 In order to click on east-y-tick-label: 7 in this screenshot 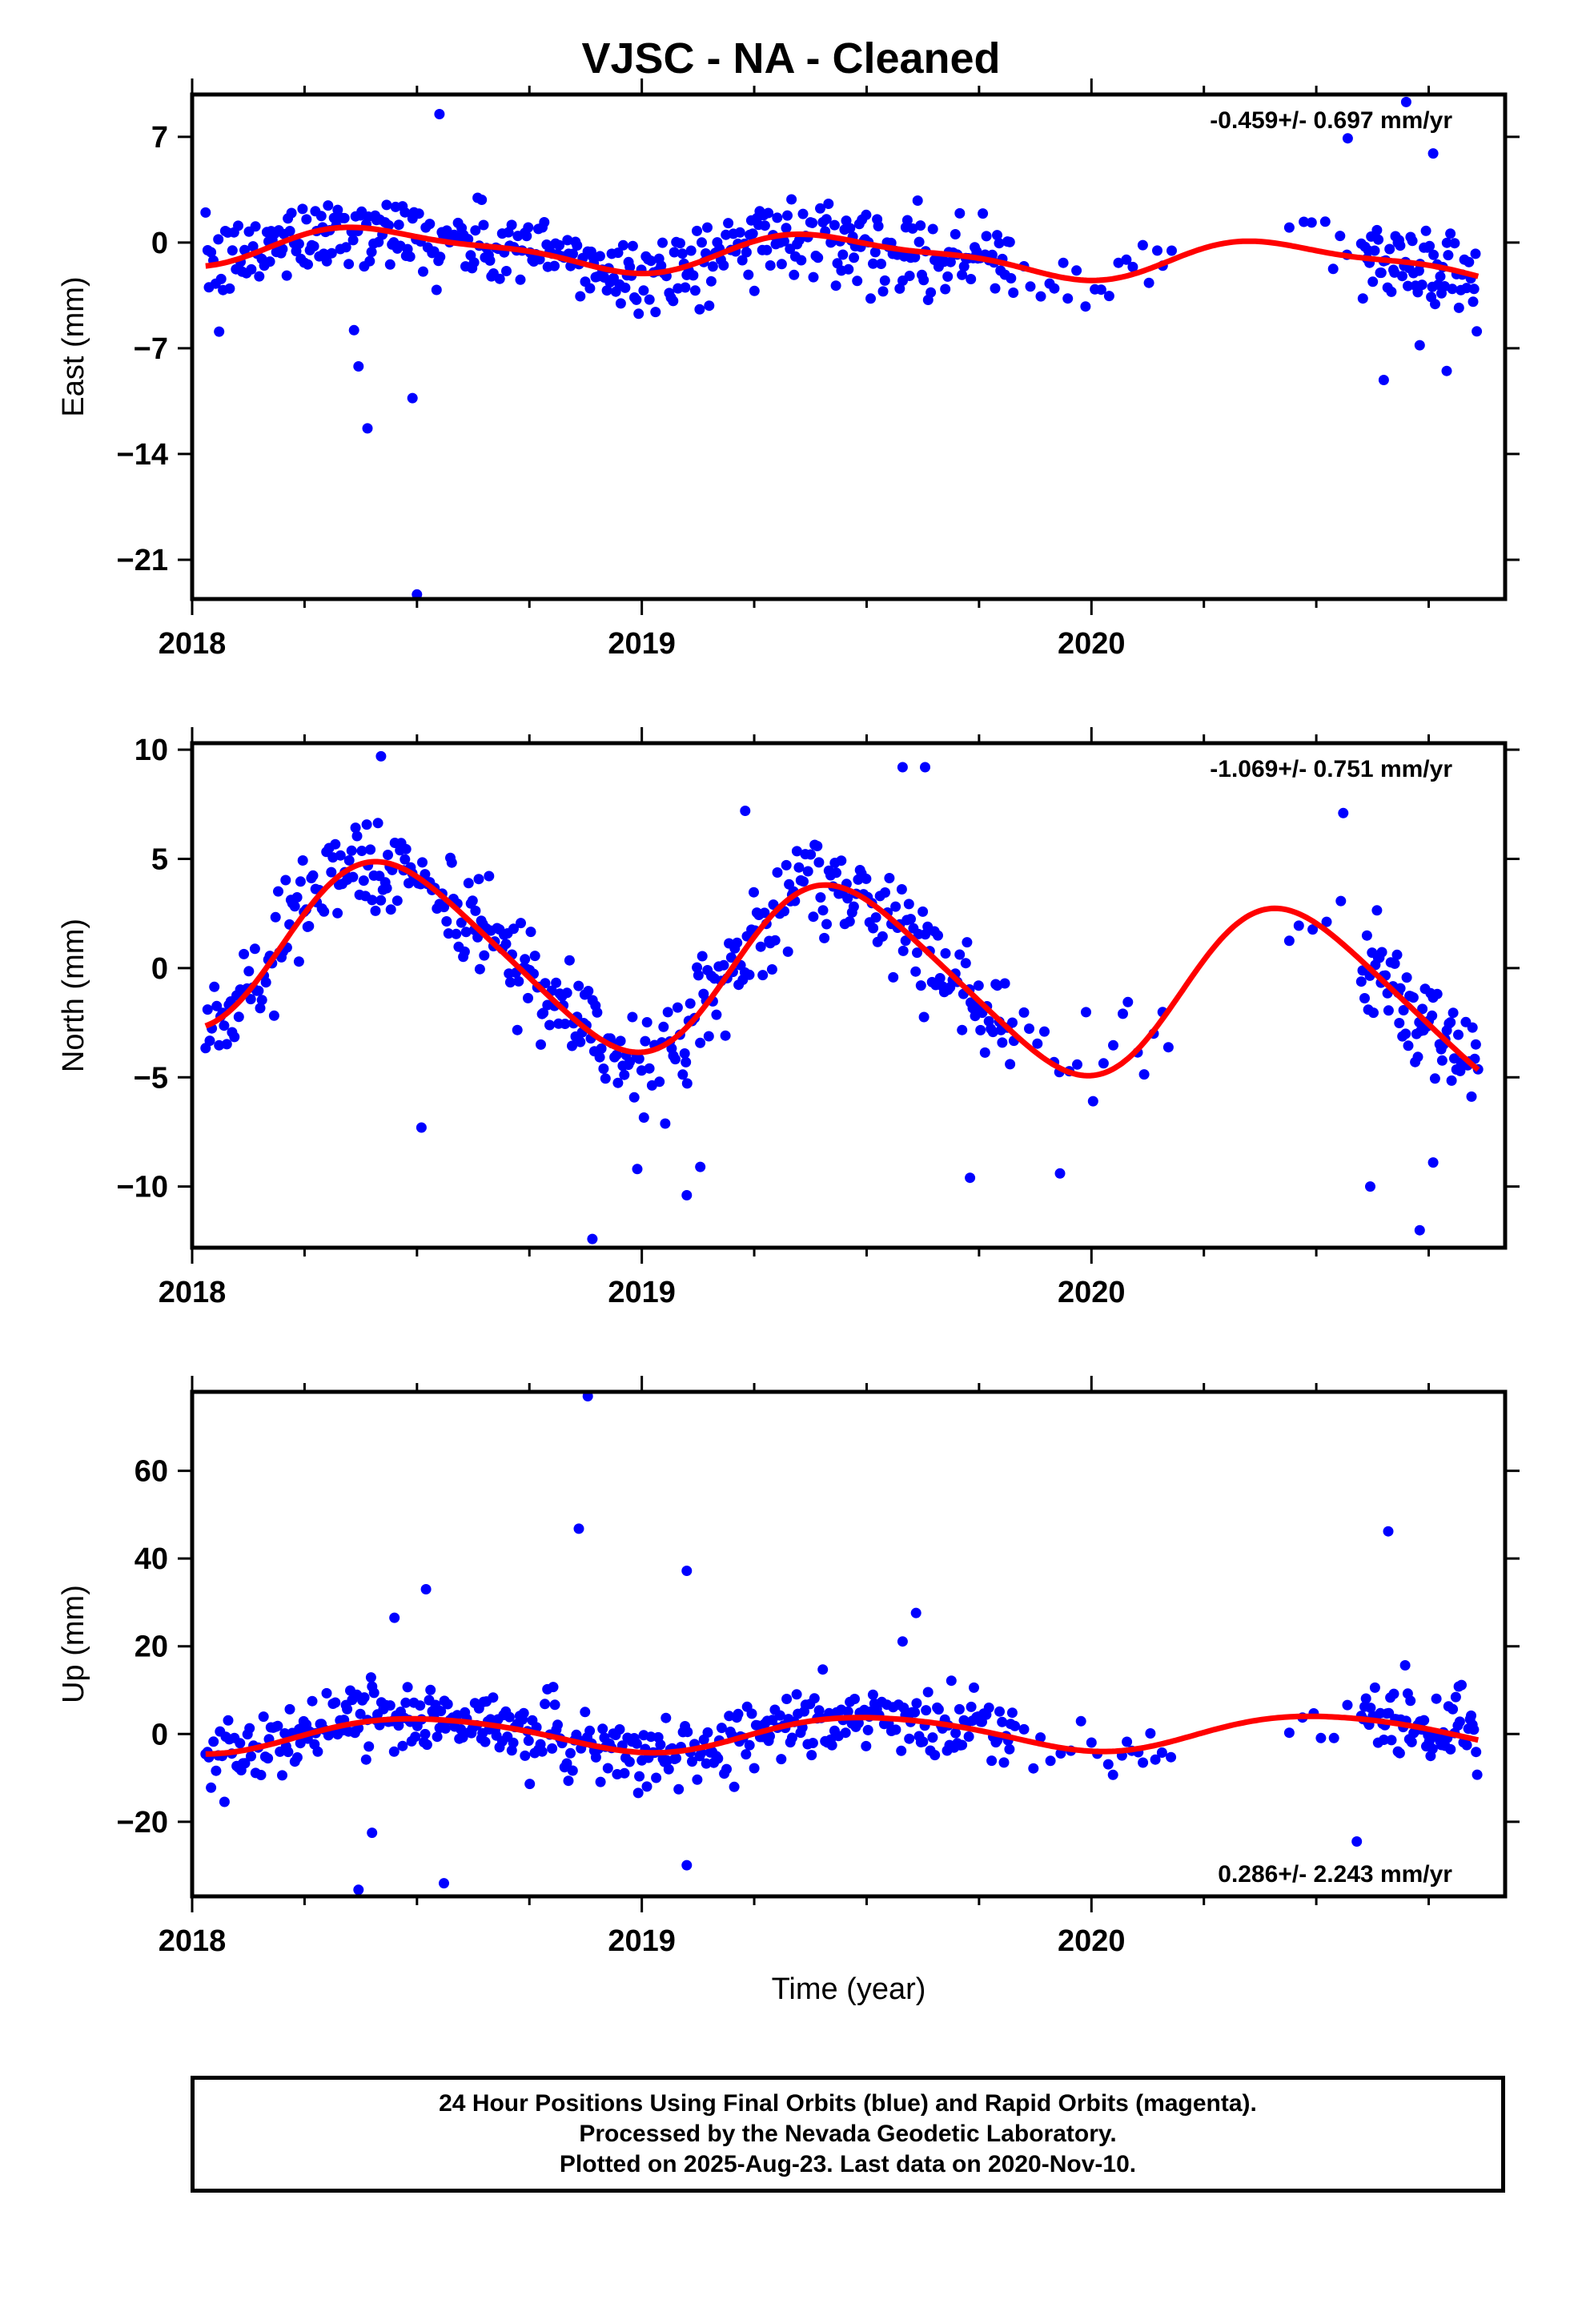, I will do `click(159, 138)`.